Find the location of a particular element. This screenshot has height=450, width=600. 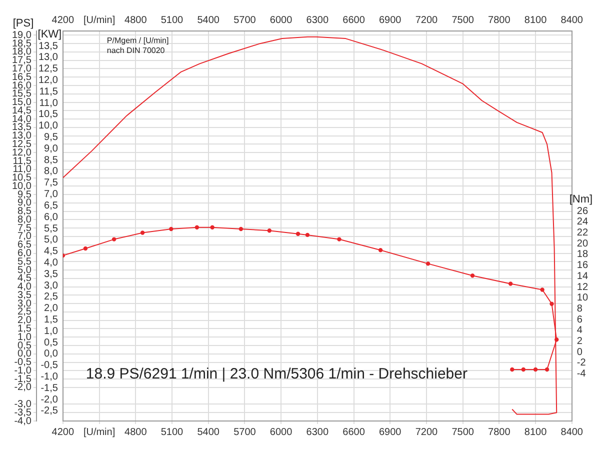

annotation: 18.9 PS/6291 1/min | 23.0 Nm/5306 1/min - Drehschieber is located at coordinates (277, 373).